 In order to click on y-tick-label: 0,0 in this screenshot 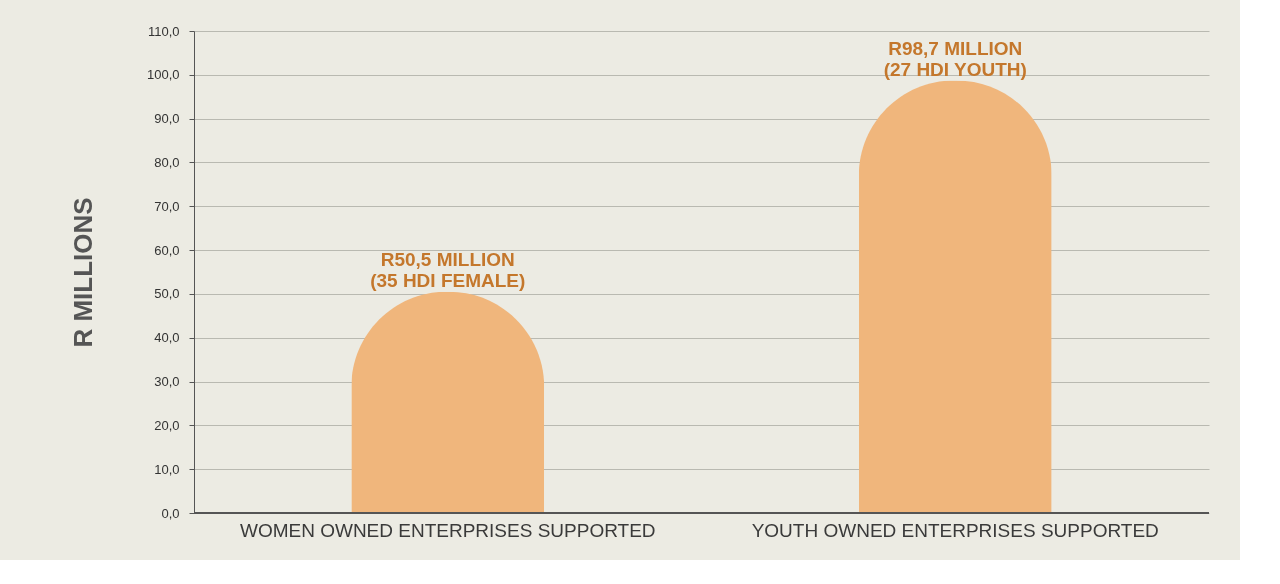, I will do `click(170, 513)`.